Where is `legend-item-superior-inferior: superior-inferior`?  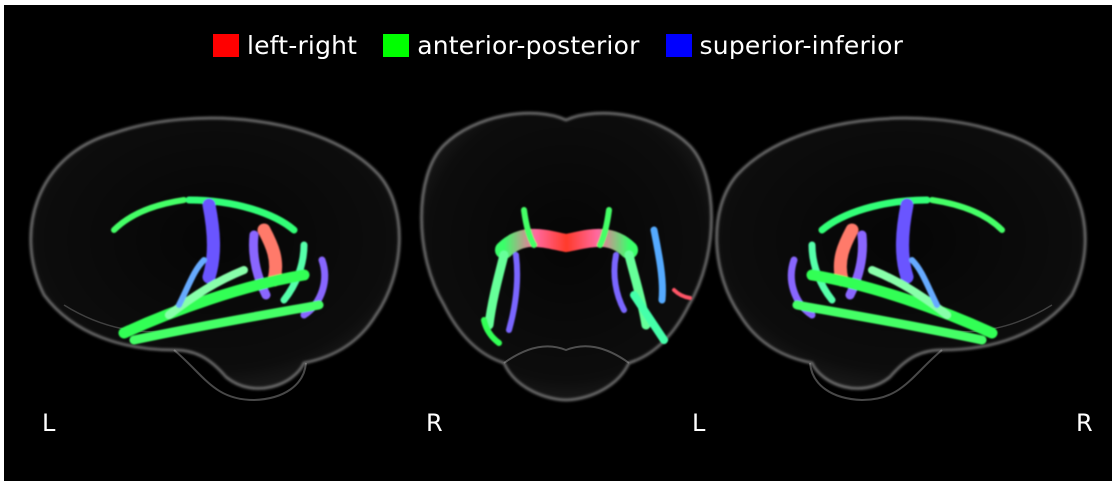 legend-item-superior-inferior: superior-inferior is located at coordinates (784, 45).